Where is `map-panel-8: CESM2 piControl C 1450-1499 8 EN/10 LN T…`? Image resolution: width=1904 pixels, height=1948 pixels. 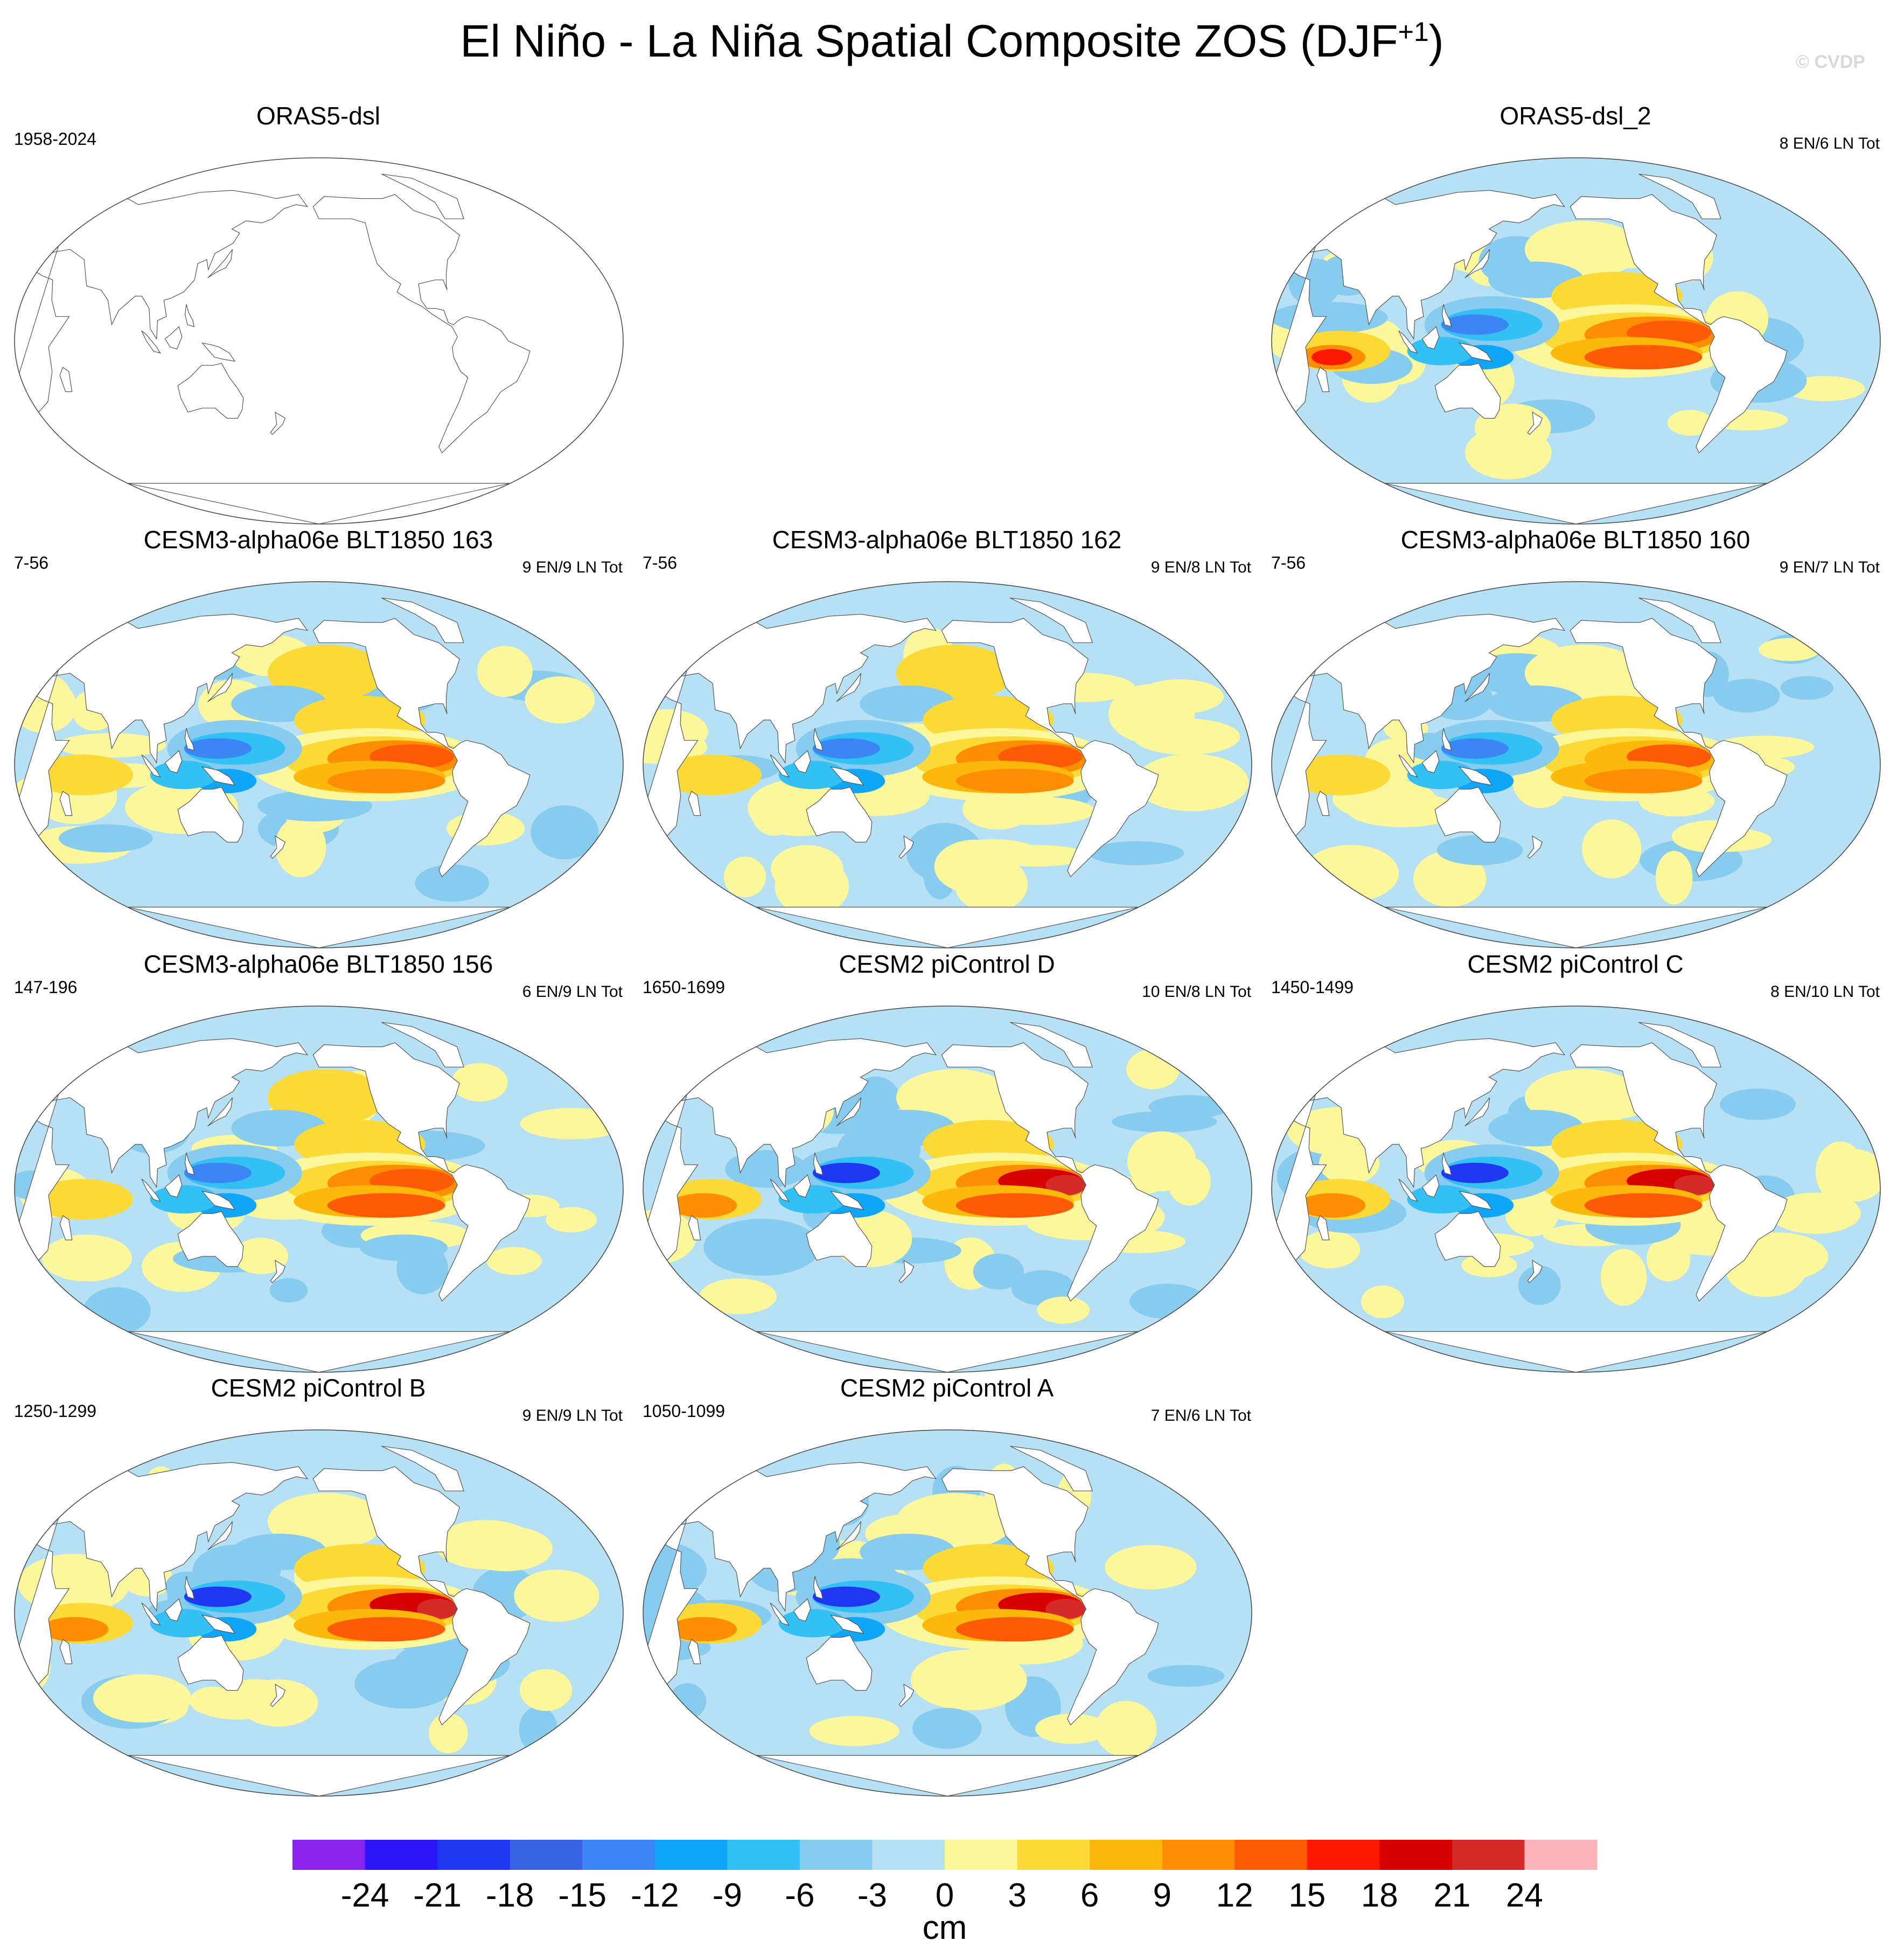 map-panel-8: CESM2 piControl C 1450-1499 8 EN/10 LN T… is located at coordinates (1575, 1162).